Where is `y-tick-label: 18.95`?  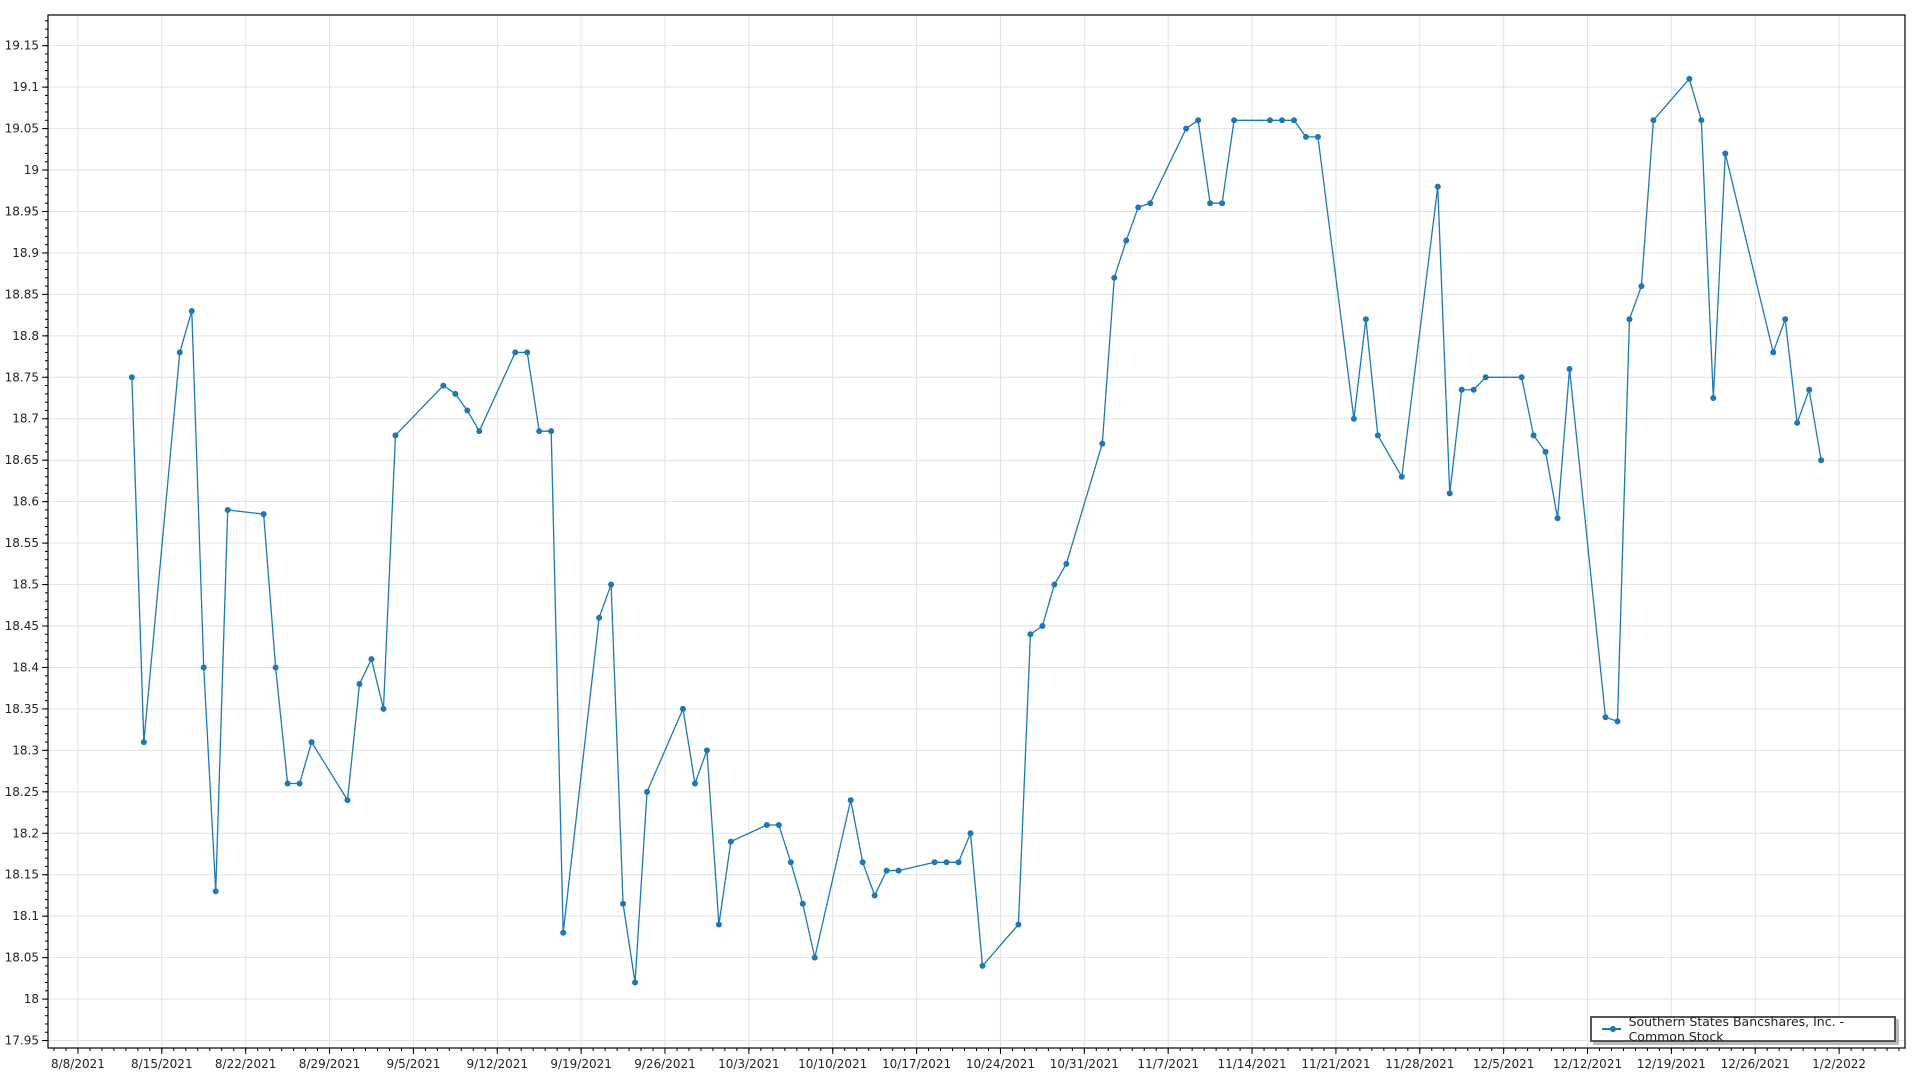
y-tick-label: 18.95 is located at coordinates (22, 211).